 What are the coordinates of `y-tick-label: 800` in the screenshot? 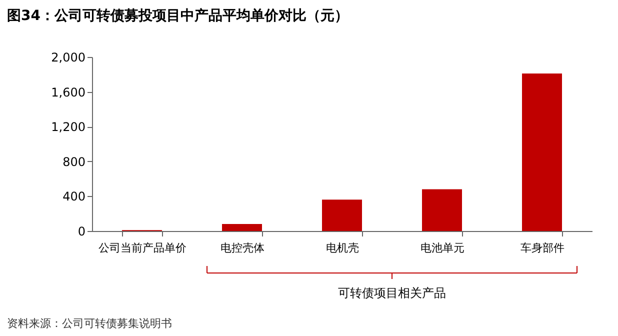 It's located at (74, 161).